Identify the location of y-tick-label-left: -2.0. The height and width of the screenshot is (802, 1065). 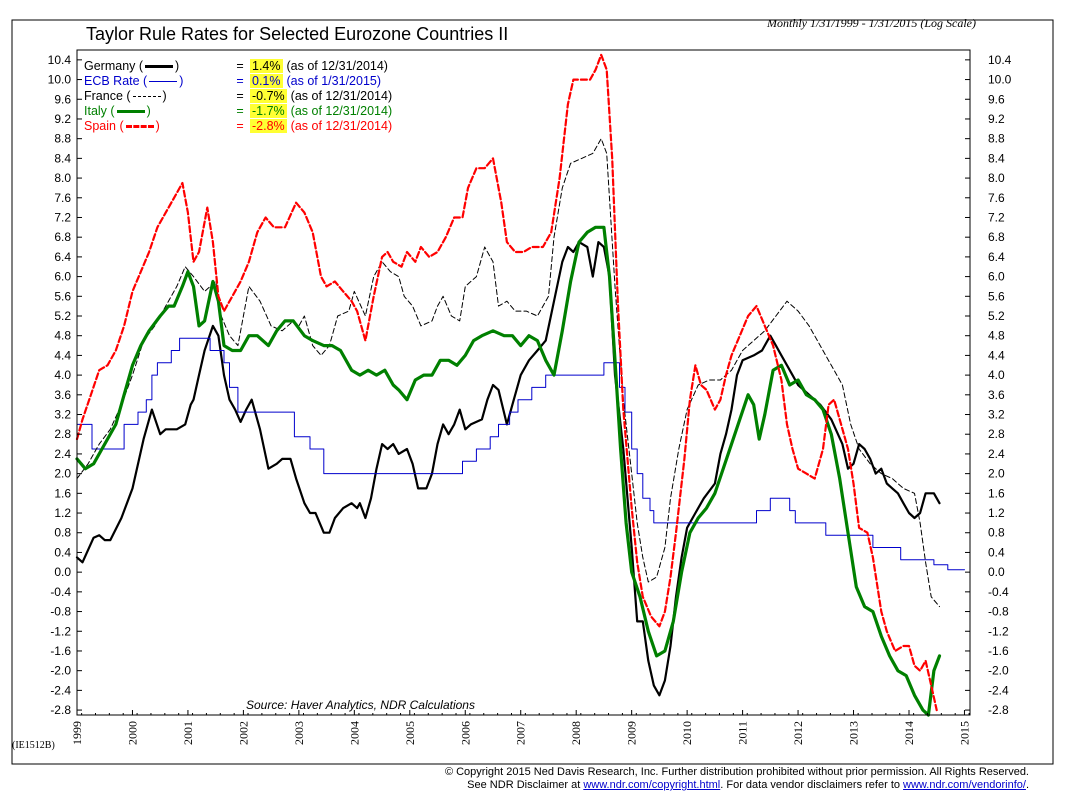
(60, 671).